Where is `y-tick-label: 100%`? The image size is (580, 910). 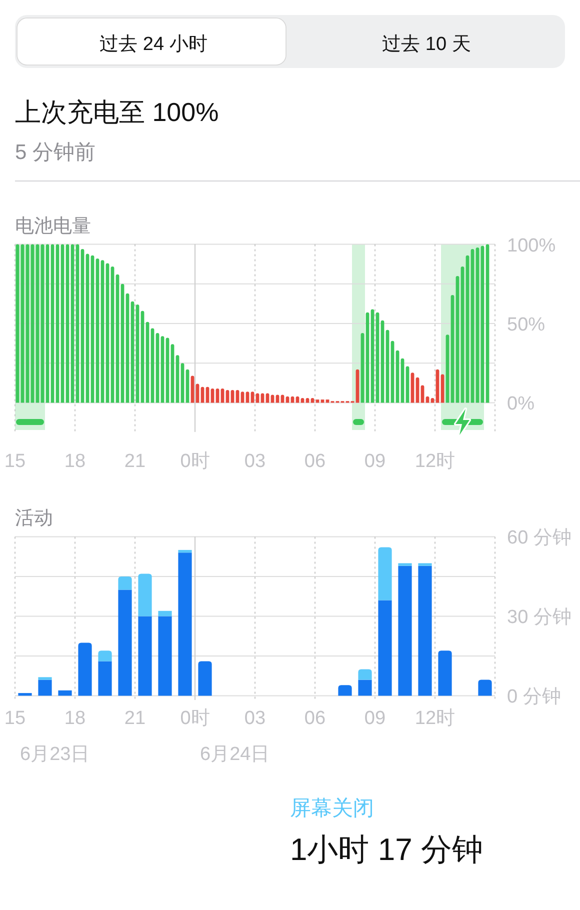
y-tick-label: 100% is located at coordinates (531, 245).